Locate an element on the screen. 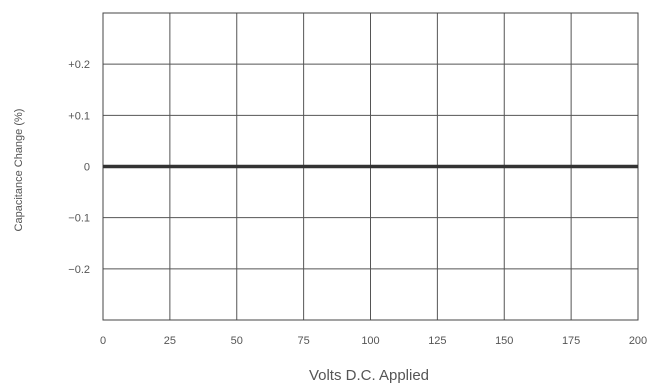  y-tick-label: 0 is located at coordinates (87, 168).